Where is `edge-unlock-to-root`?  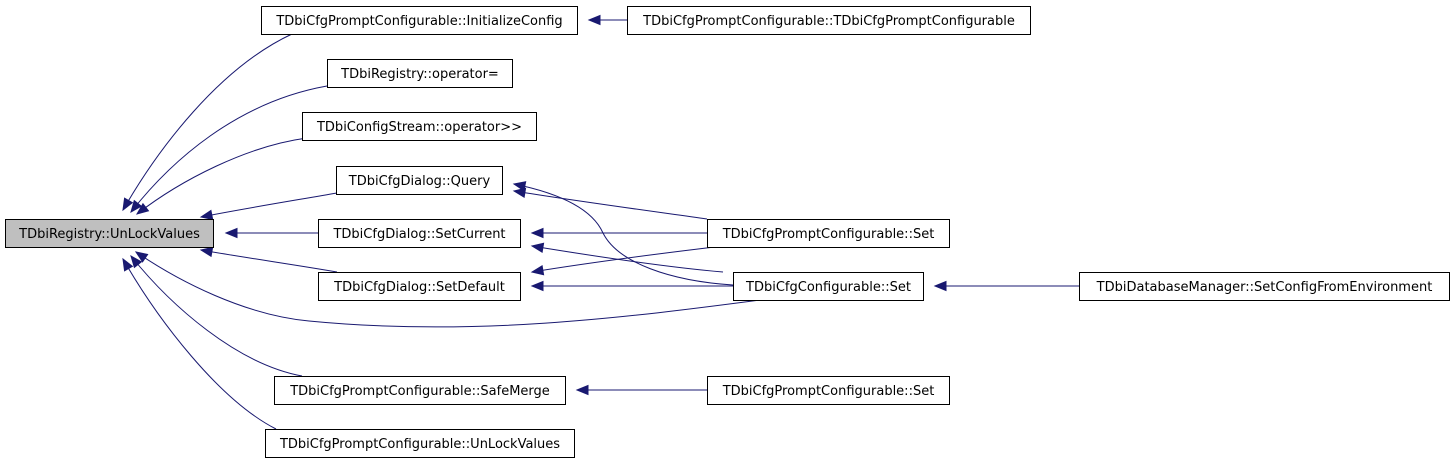
edge-unlock-to-root is located at coordinates (199, 343).